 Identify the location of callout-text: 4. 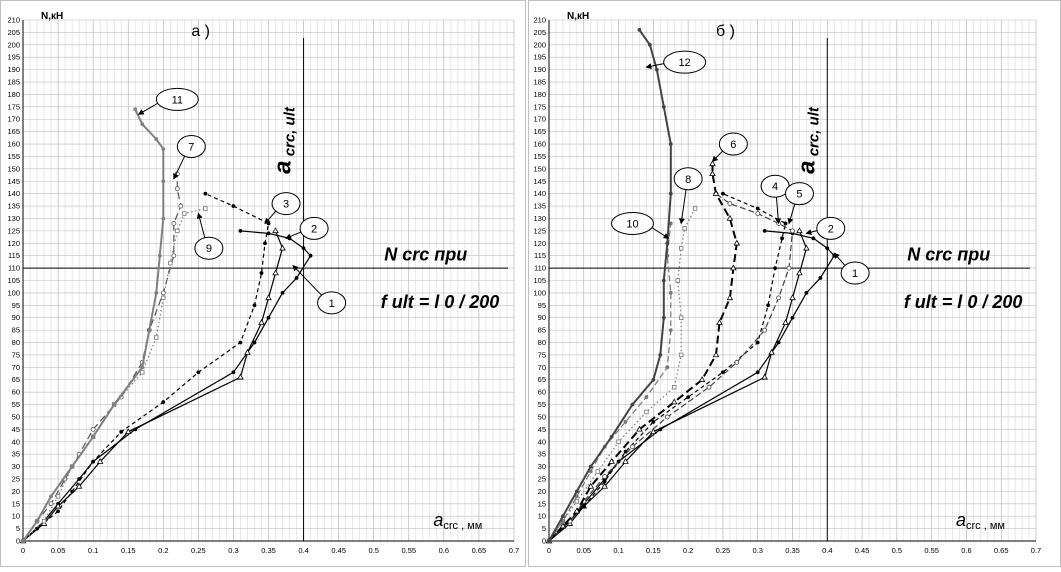
(775, 187).